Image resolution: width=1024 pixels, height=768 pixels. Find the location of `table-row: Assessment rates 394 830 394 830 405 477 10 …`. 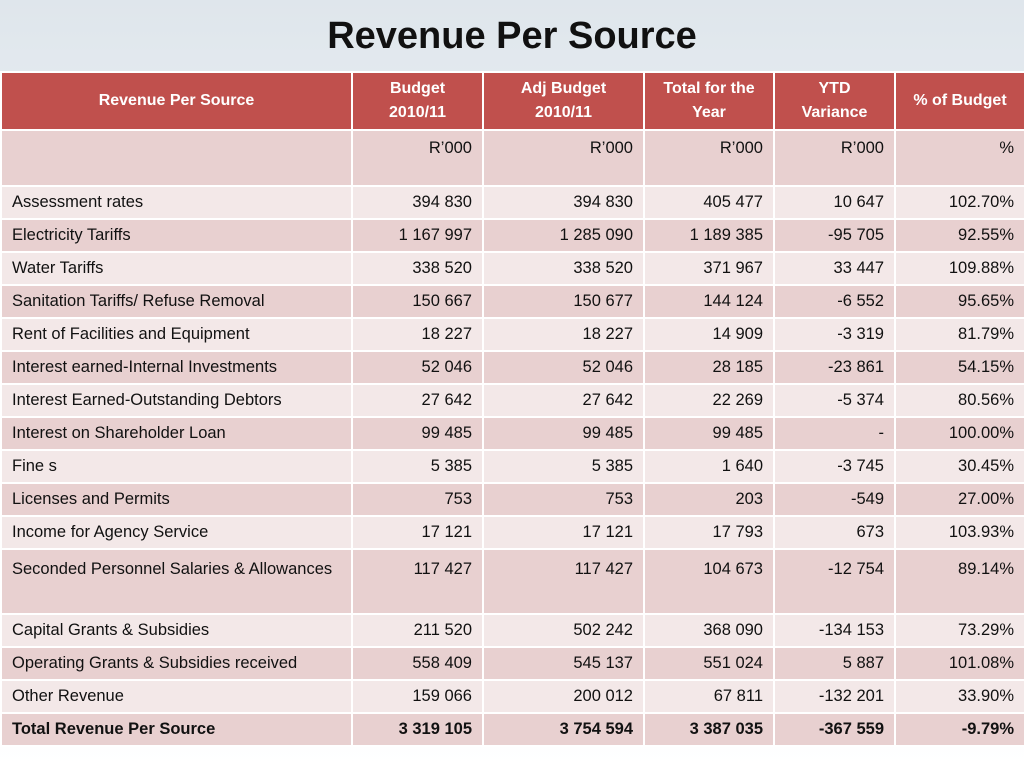

table-row: Assessment rates 394 830 394 830 405 477 10 … is located at coordinates (512, 202).